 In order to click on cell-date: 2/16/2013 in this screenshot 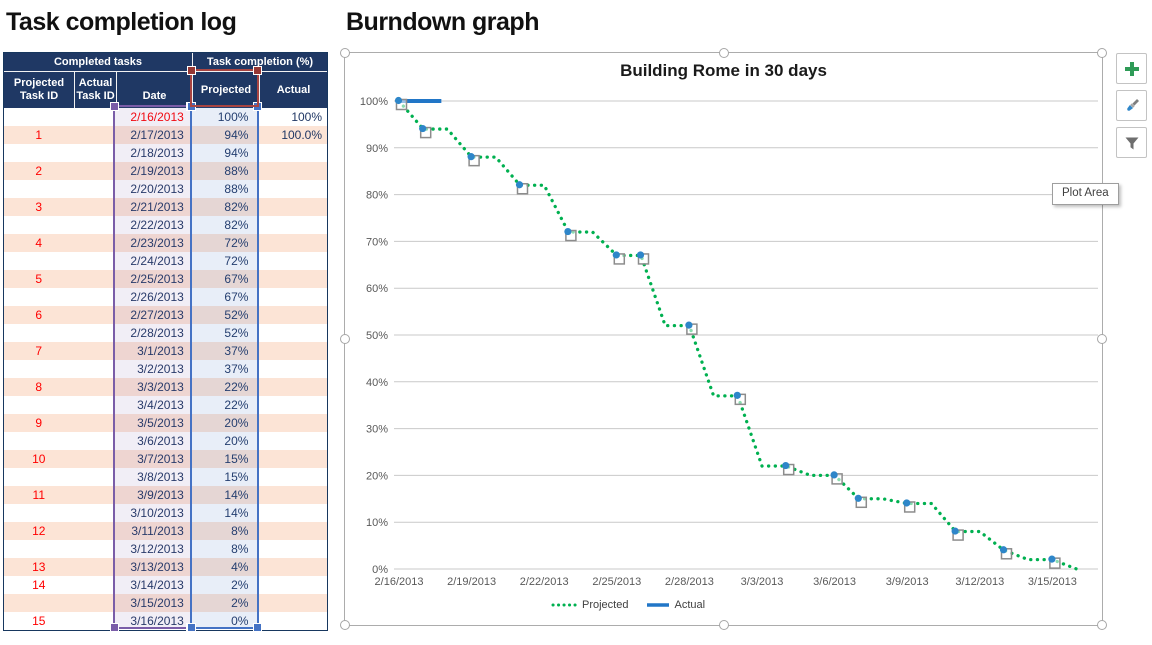, I will do `click(157, 117)`.